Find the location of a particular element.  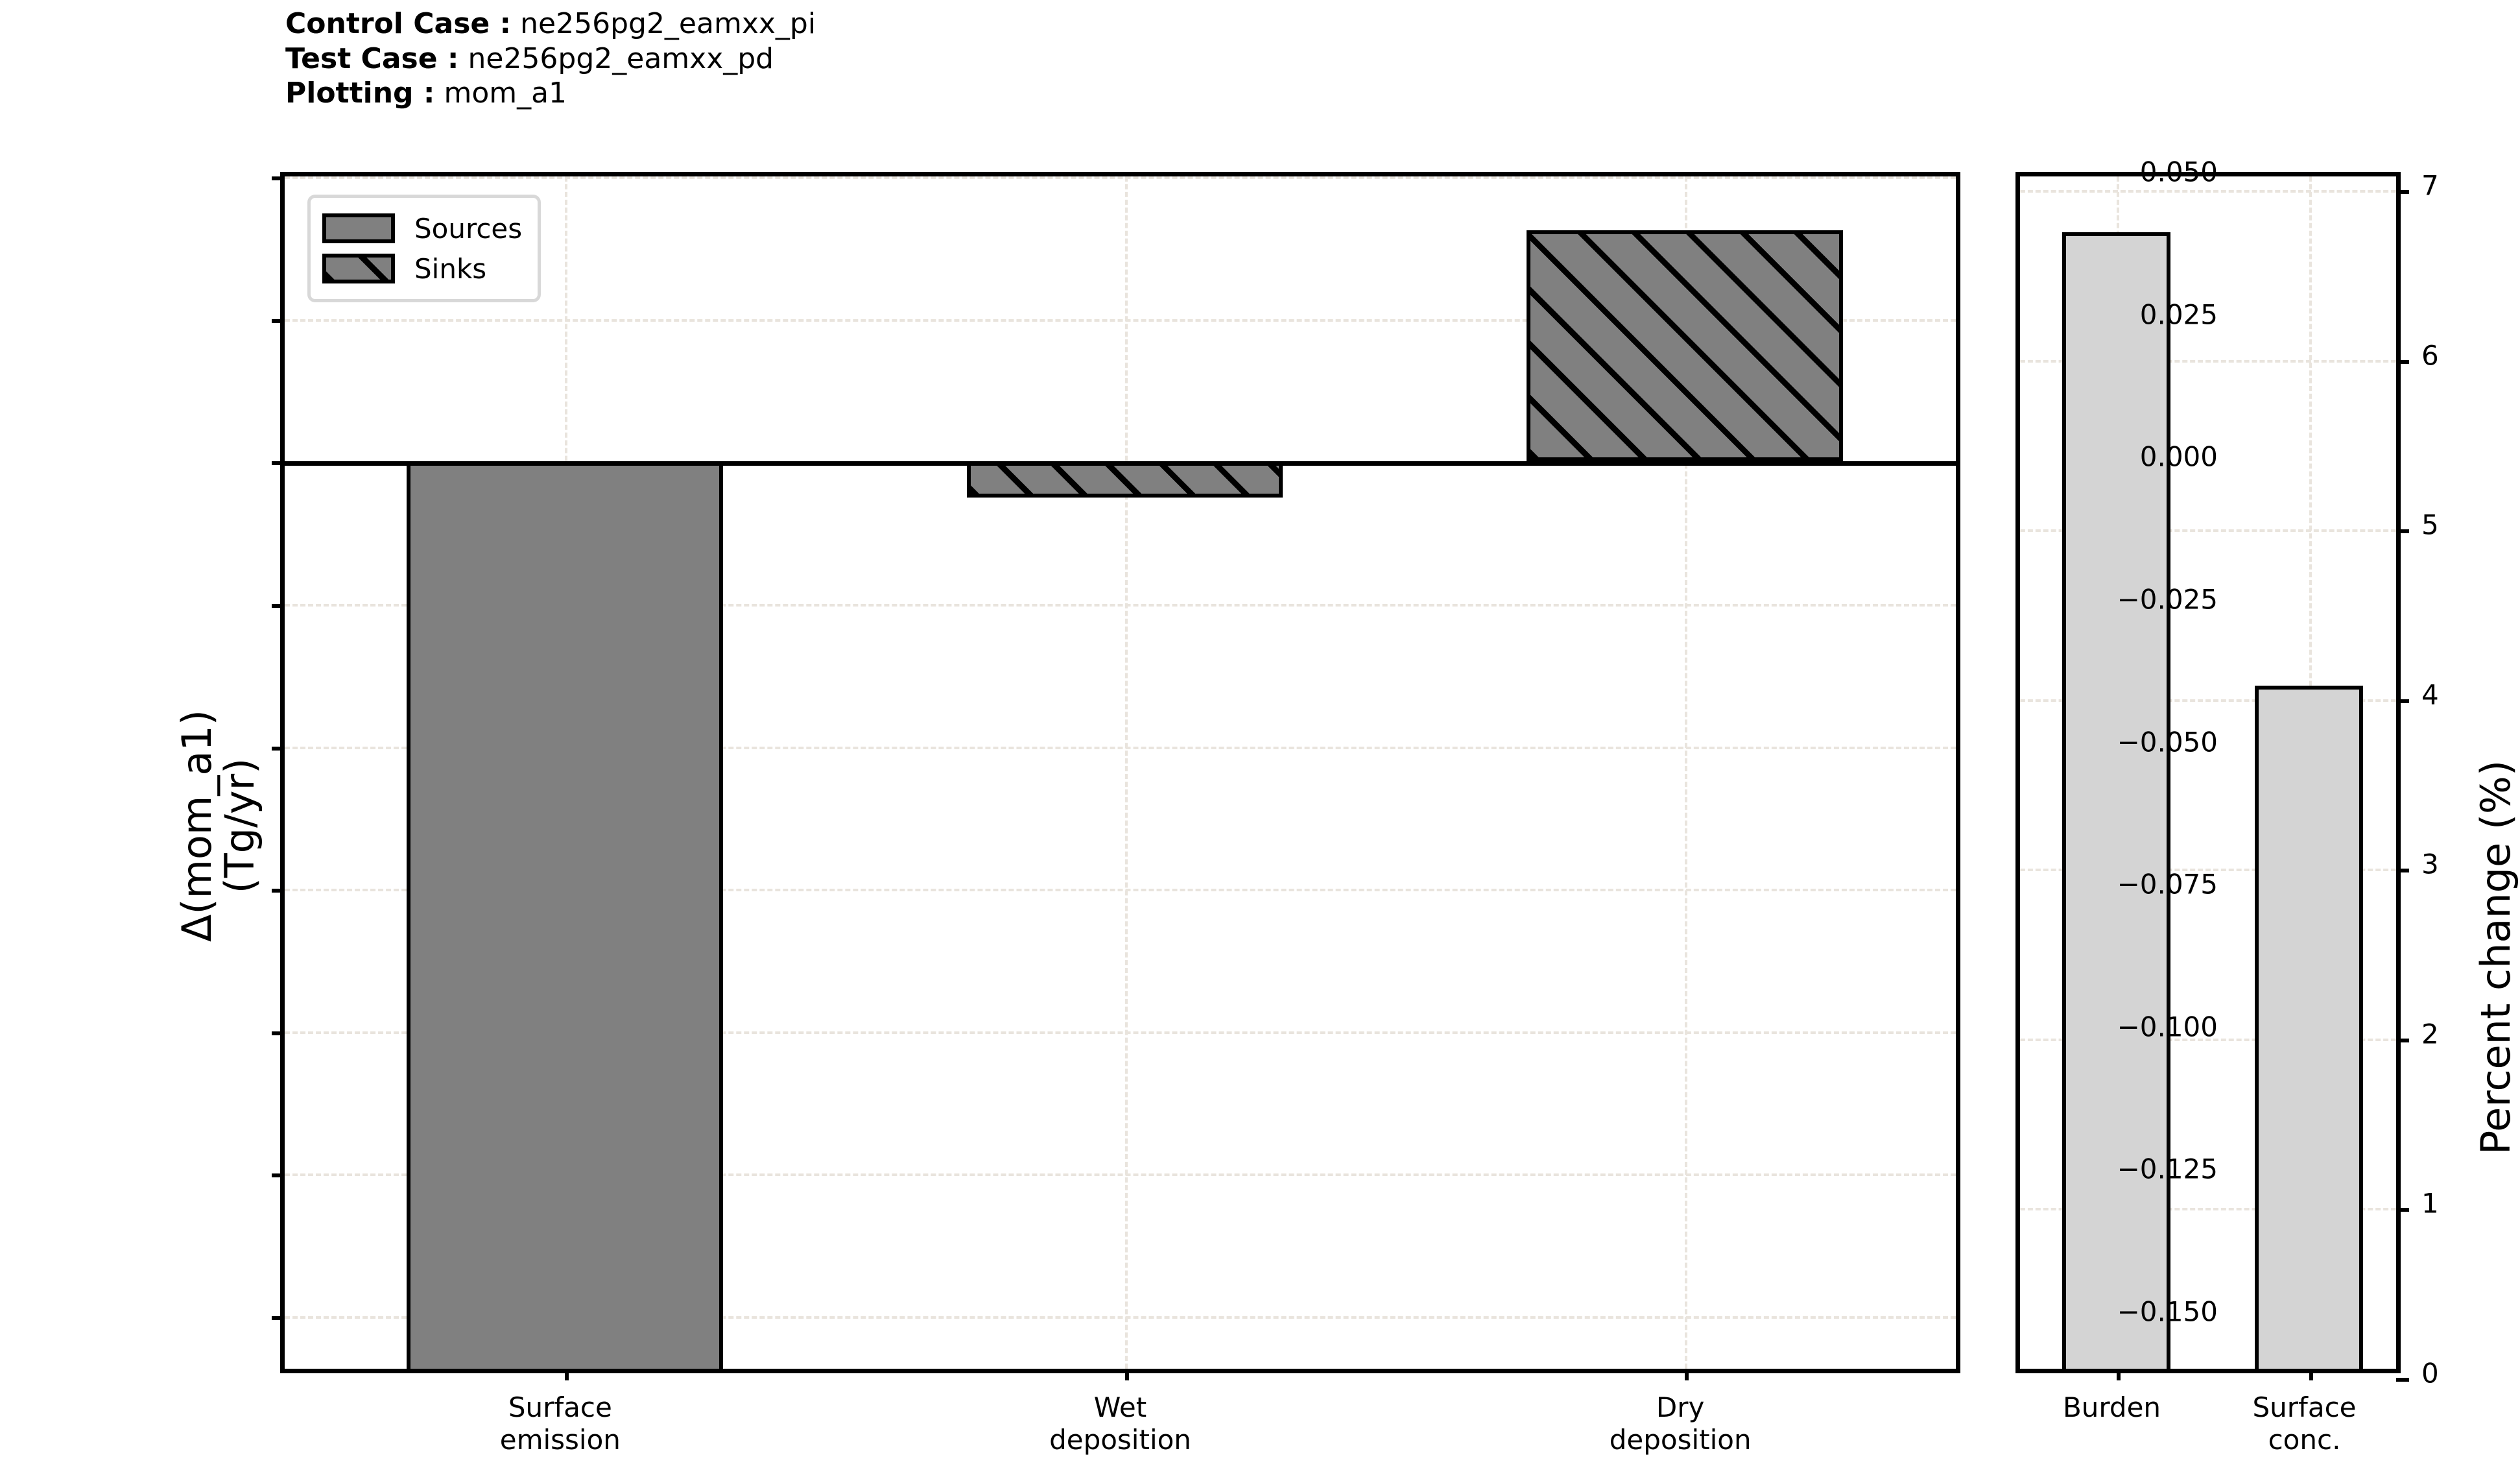

legend: Sources Sinks is located at coordinates (424, 248).